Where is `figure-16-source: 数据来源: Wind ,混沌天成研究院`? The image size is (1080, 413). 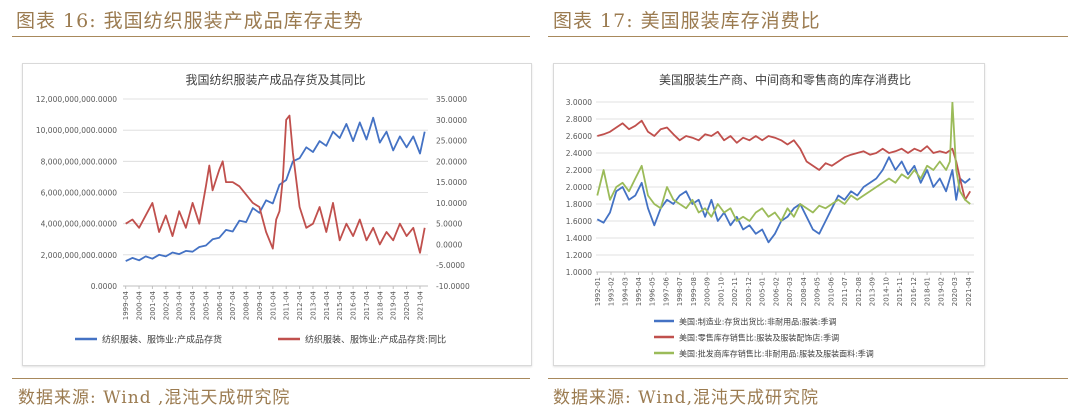 figure-16-source: 数据来源: Wind ,混沌天成研究院 is located at coordinates (154, 398).